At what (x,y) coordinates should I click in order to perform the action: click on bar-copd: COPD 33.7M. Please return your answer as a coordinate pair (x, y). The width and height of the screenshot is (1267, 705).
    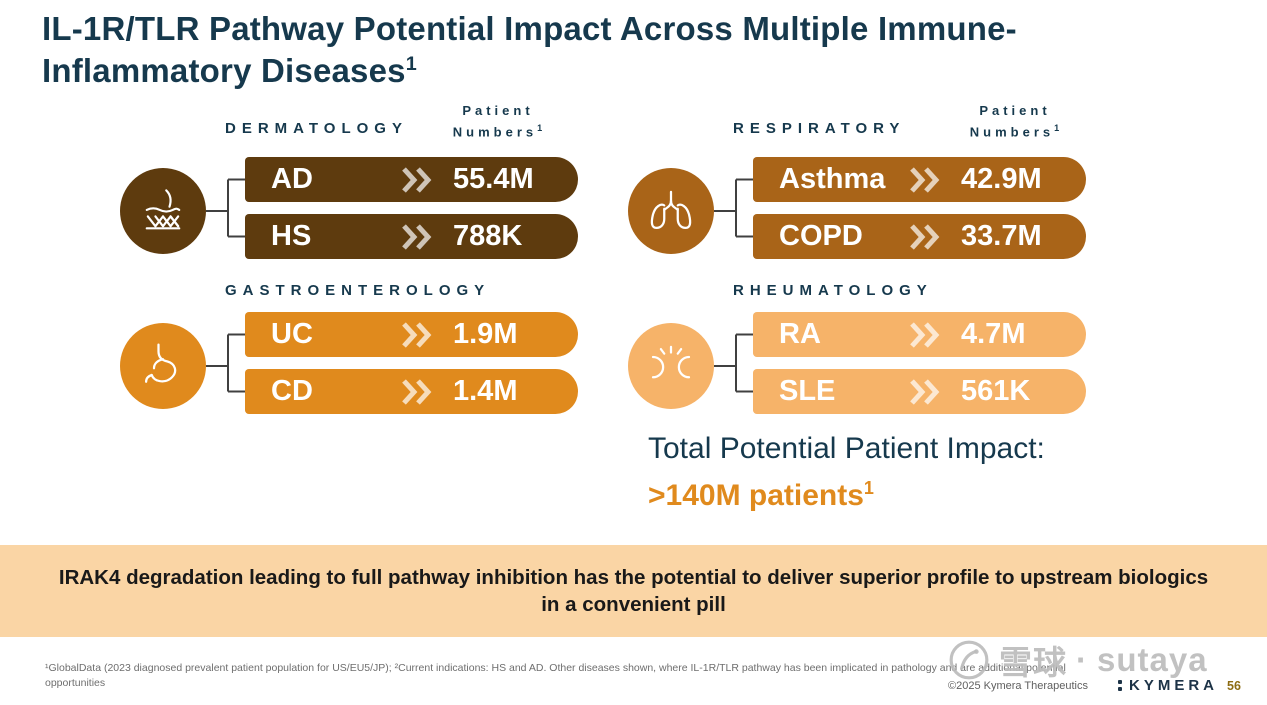
    Looking at the image, I should click on (919, 236).